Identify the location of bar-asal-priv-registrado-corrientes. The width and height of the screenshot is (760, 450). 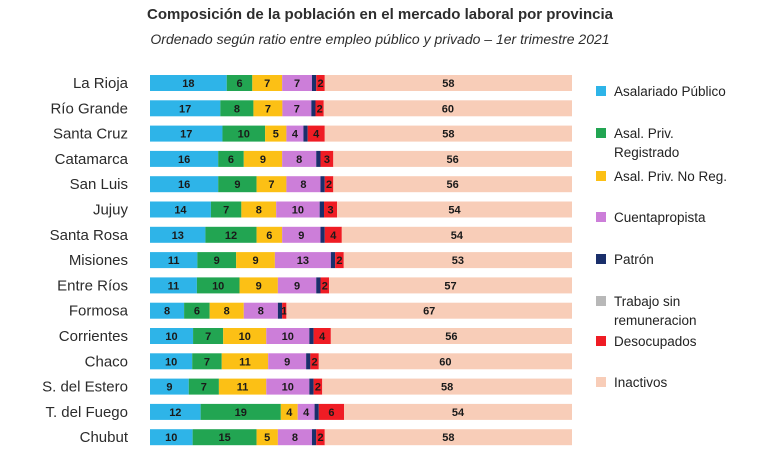
(208, 336).